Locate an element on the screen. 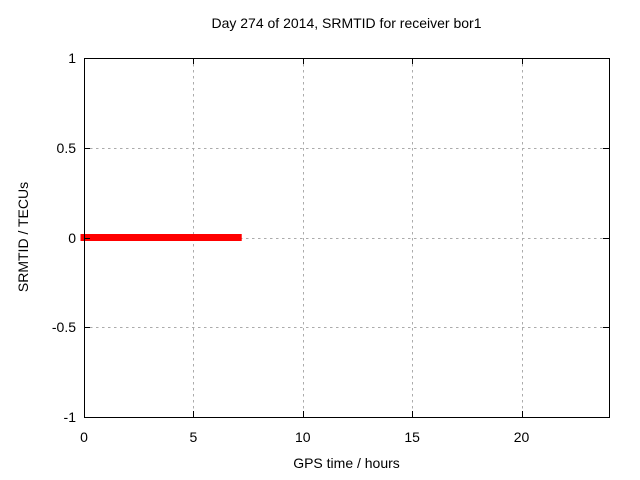  x-tick-label: 0 is located at coordinates (84, 437).